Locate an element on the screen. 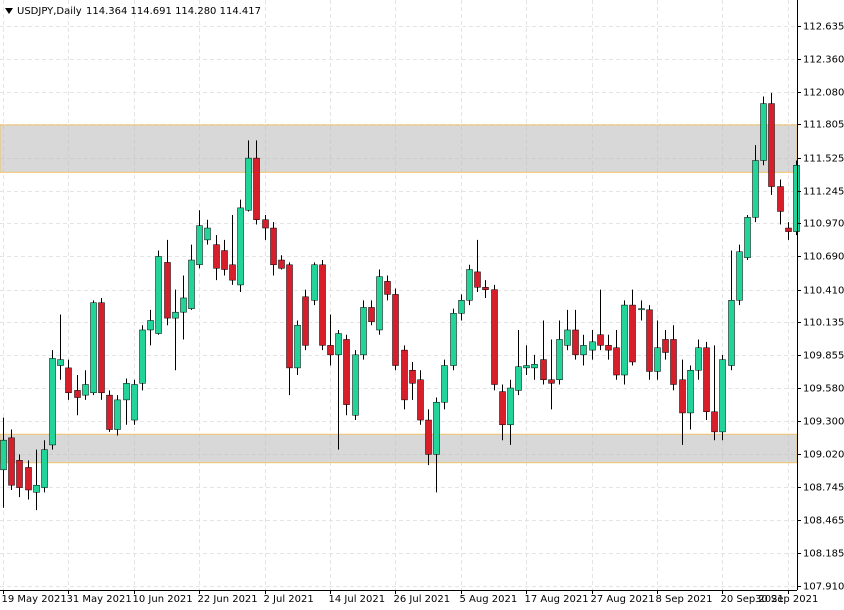 The width and height of the screenshot is (844, 610). x-tick-label: 2 Jul 2021 is located at coordinates (289, 599).